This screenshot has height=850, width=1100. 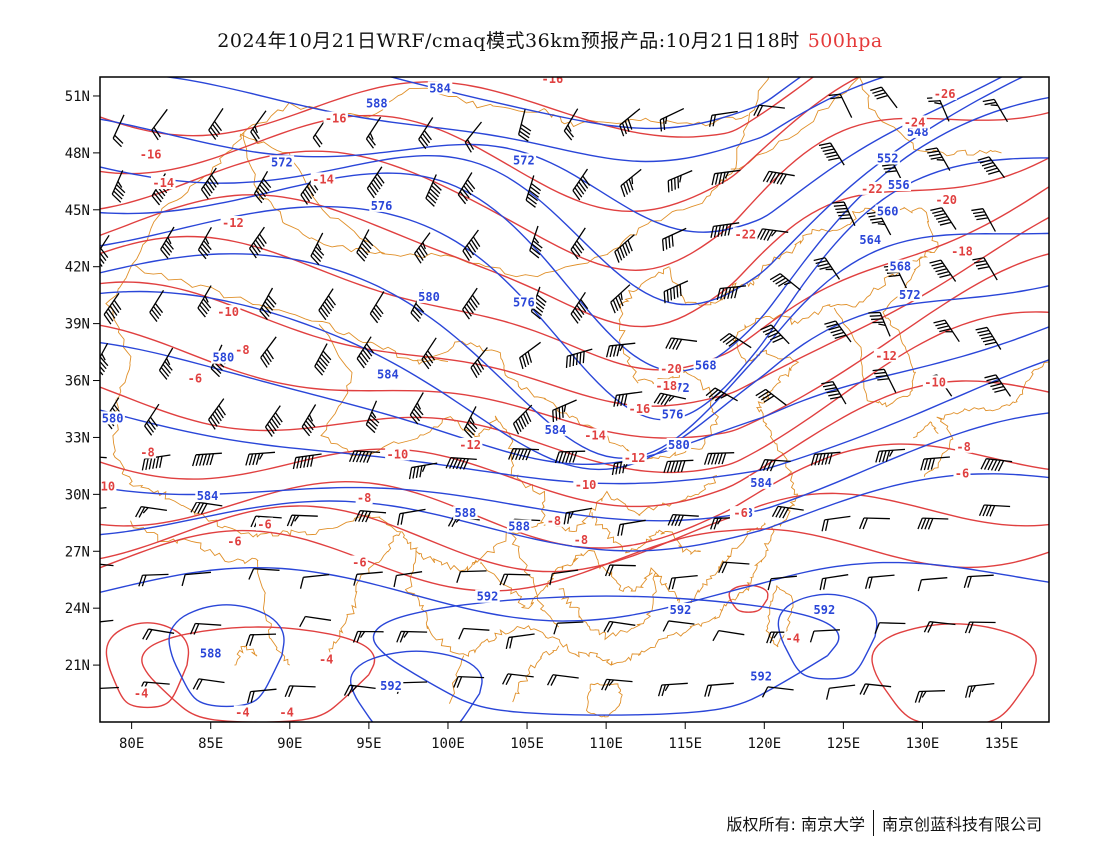 I want to click on temperature-contour-label: -4, so click(x=242, y=712).